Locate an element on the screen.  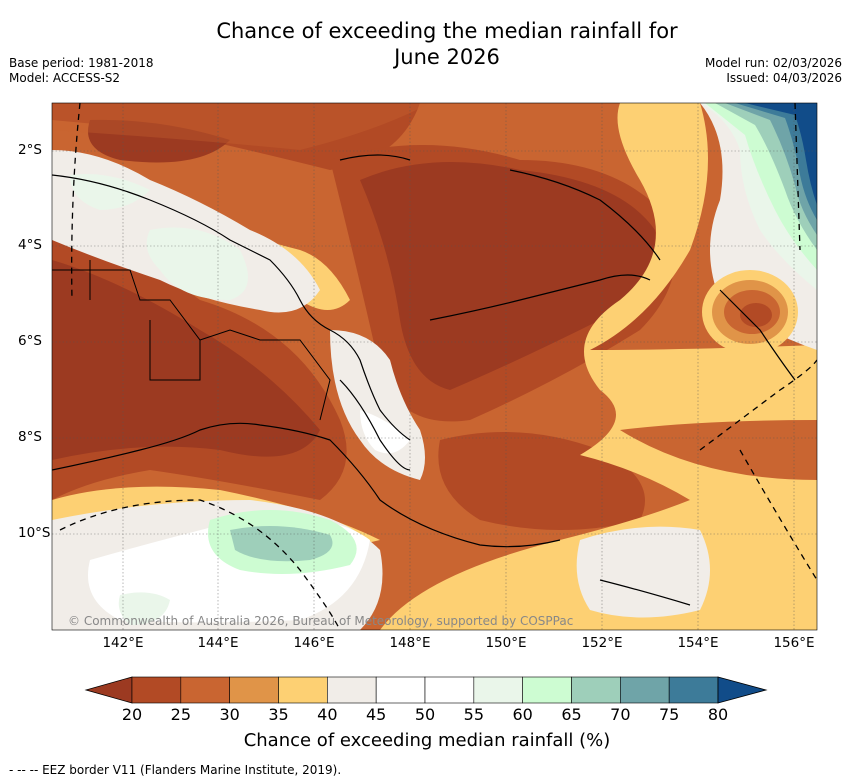
lat-label: 6°S is located at coordinates (30, 341).